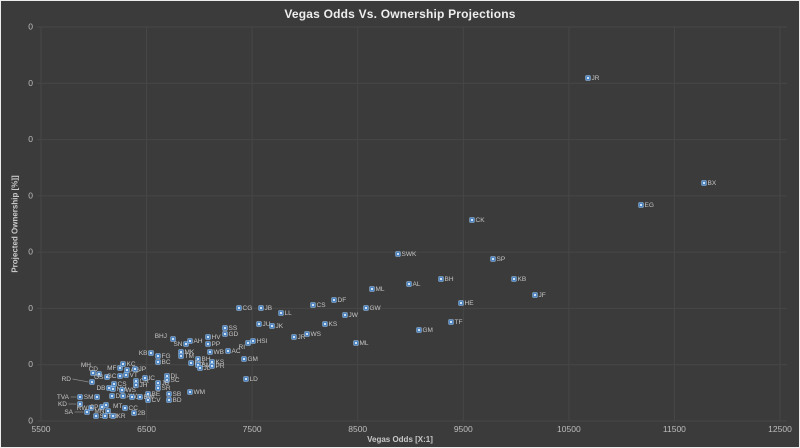 This screenshot has height=448, width=800. I want to click on point-label-bhj: BHJ, so click(161, 336).